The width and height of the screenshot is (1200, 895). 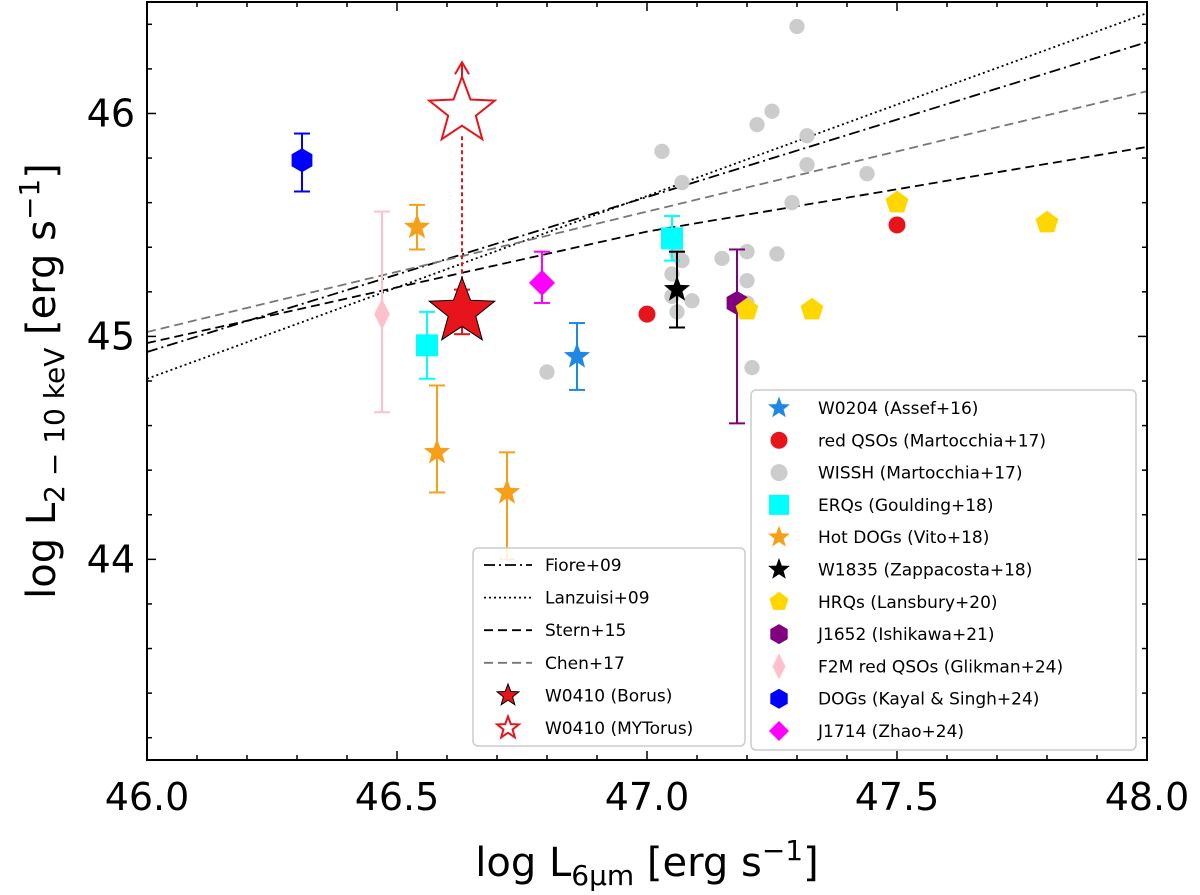 I want to click on x-axis-title: log L6μm [erg s−1], so click(x=646, y=863).